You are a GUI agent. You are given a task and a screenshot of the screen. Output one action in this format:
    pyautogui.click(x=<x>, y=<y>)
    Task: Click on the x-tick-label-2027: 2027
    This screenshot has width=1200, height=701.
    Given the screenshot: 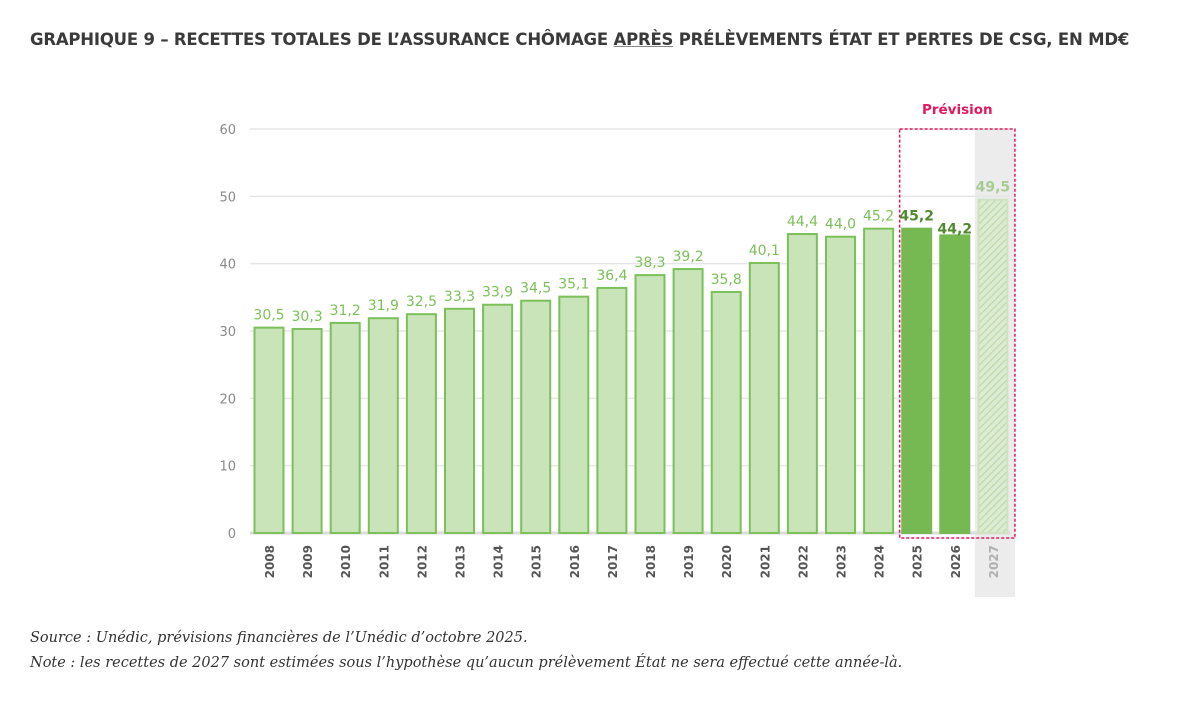 What is the action you would take?
    pyautogui.click(x=994, y=561)
    